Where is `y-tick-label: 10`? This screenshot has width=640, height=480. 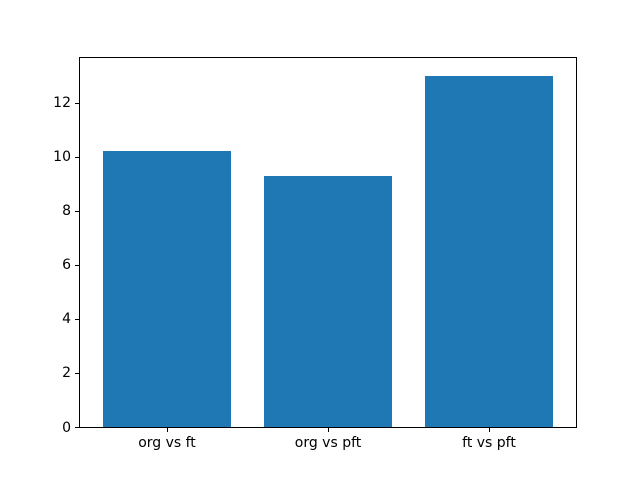
y-tick-label: 10 is located at coordinates (62, 157).